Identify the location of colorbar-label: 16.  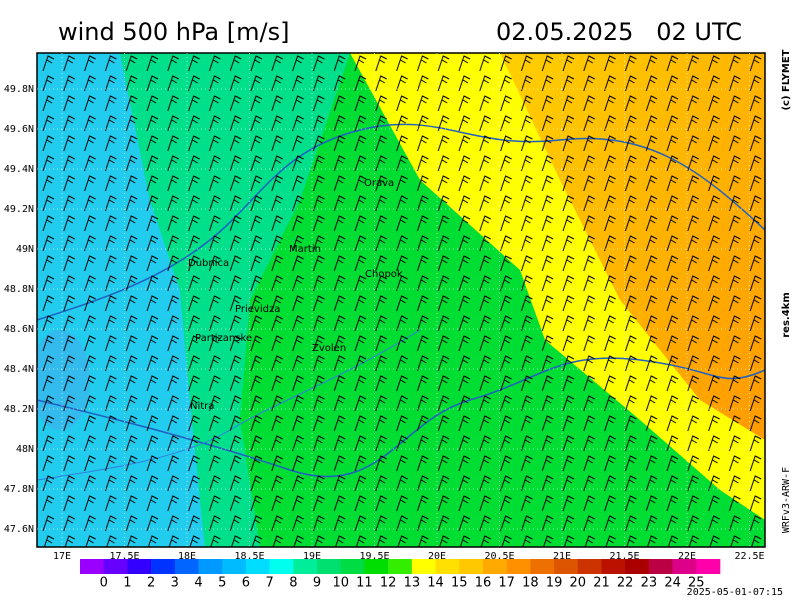
(483, 583).